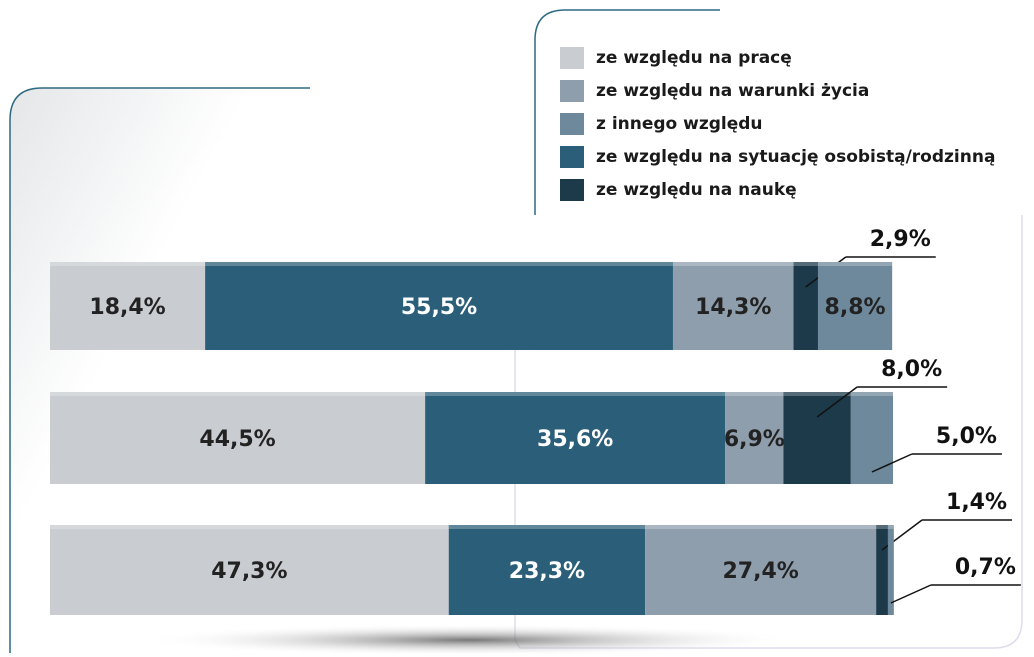  Describe the element at coordinates (900, 239) in the screenshot. I see `data-label: 2,9%` at that location.